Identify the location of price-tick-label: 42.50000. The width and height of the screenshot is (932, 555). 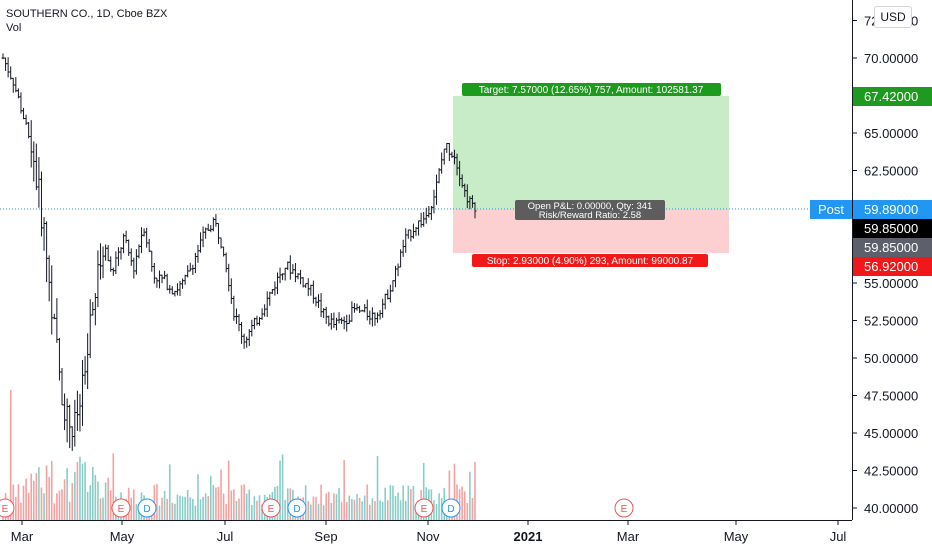
(891, 471).